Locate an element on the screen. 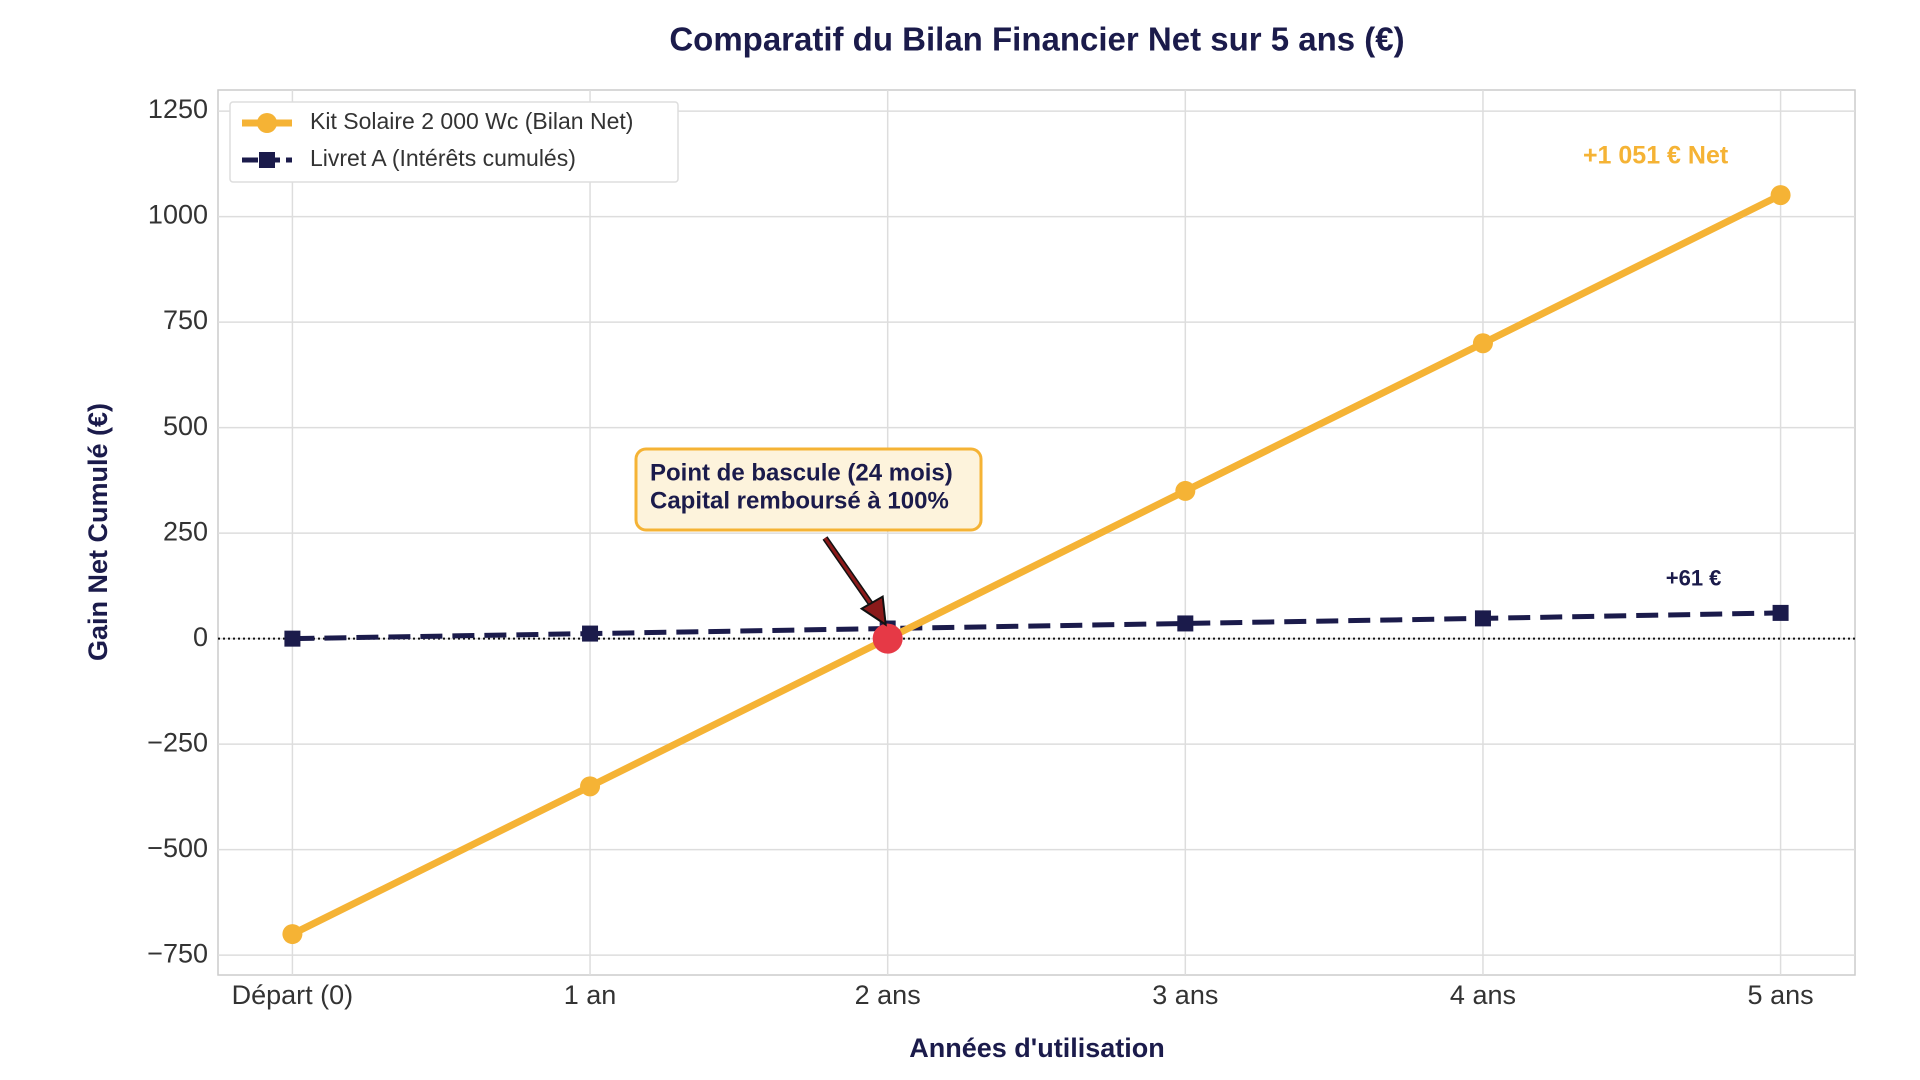  x-tick-label: Départ (0) is located at coordinates (293, 995).